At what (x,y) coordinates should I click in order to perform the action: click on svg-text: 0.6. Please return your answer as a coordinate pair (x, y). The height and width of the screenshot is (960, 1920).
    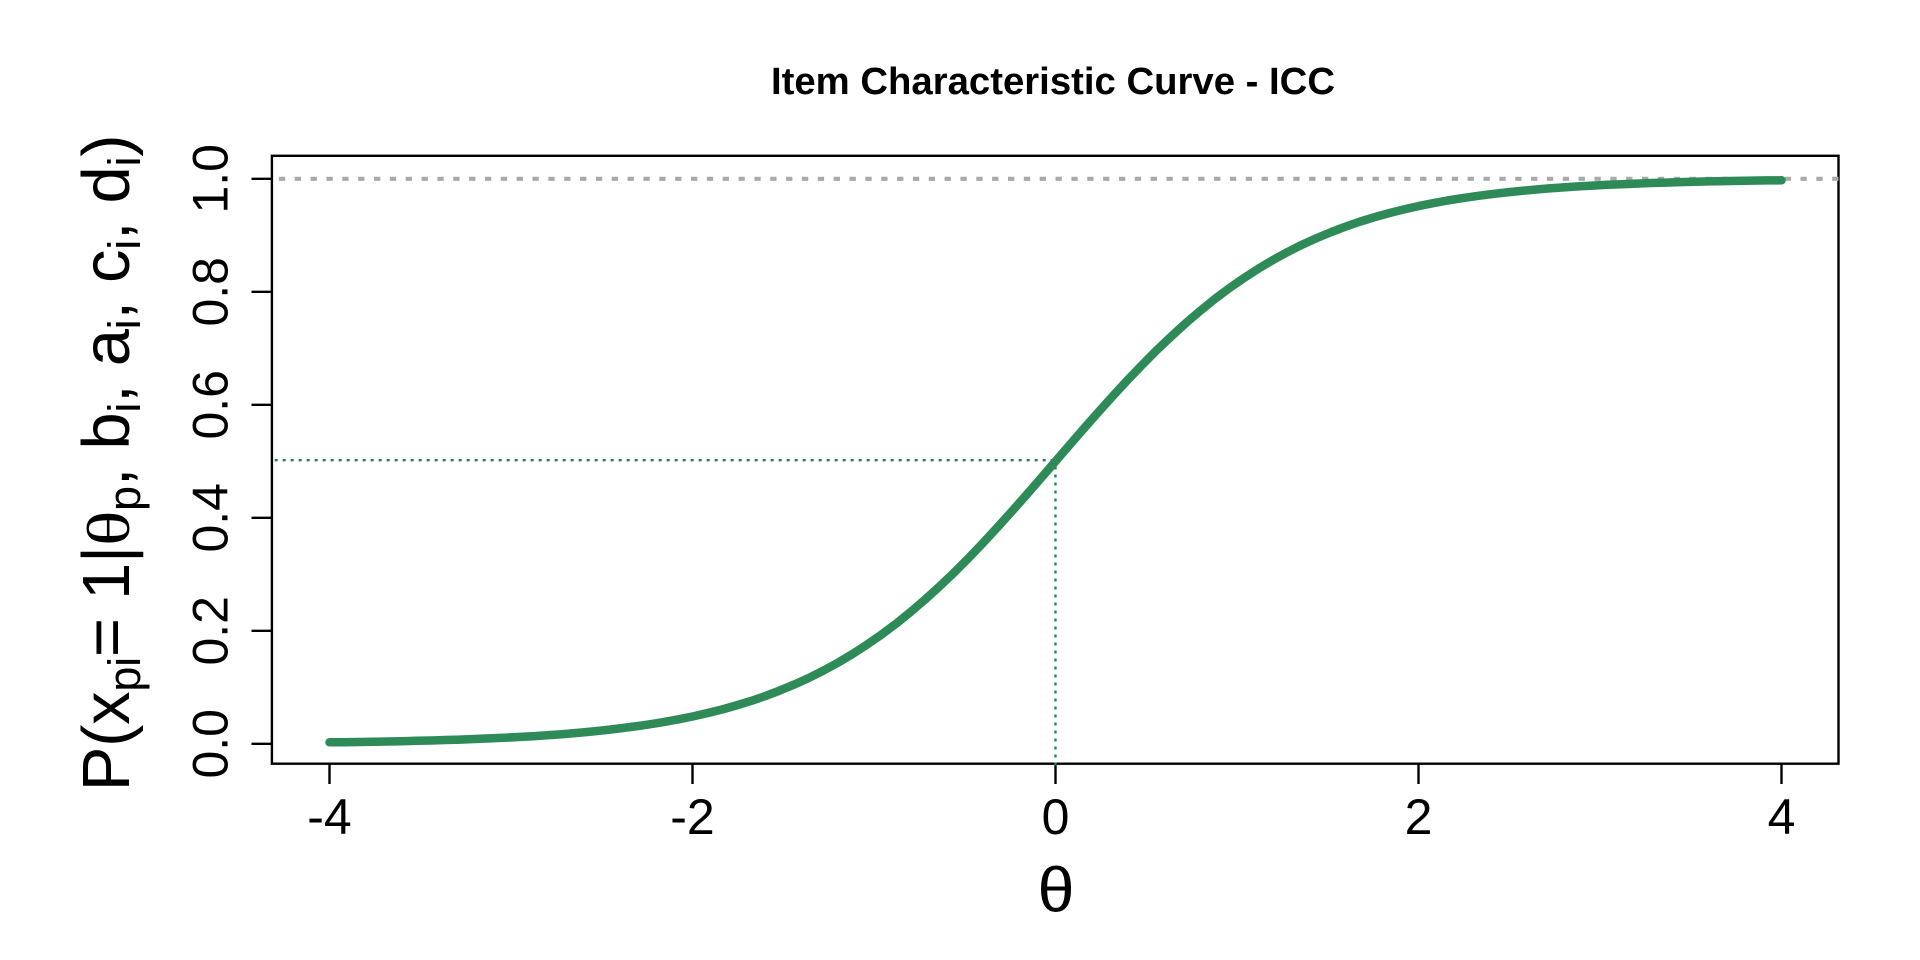
    Looking at the image, I should click on (211, 405).